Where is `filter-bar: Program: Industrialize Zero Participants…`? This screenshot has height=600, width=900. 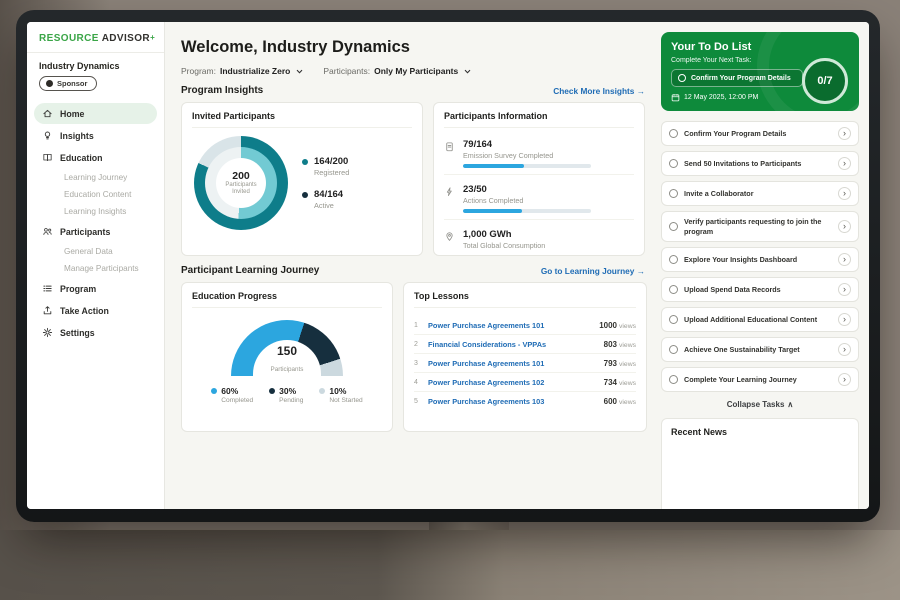
filter-bar: Program: Industrialize Zero Participants… is located at coordinates (414, 71).